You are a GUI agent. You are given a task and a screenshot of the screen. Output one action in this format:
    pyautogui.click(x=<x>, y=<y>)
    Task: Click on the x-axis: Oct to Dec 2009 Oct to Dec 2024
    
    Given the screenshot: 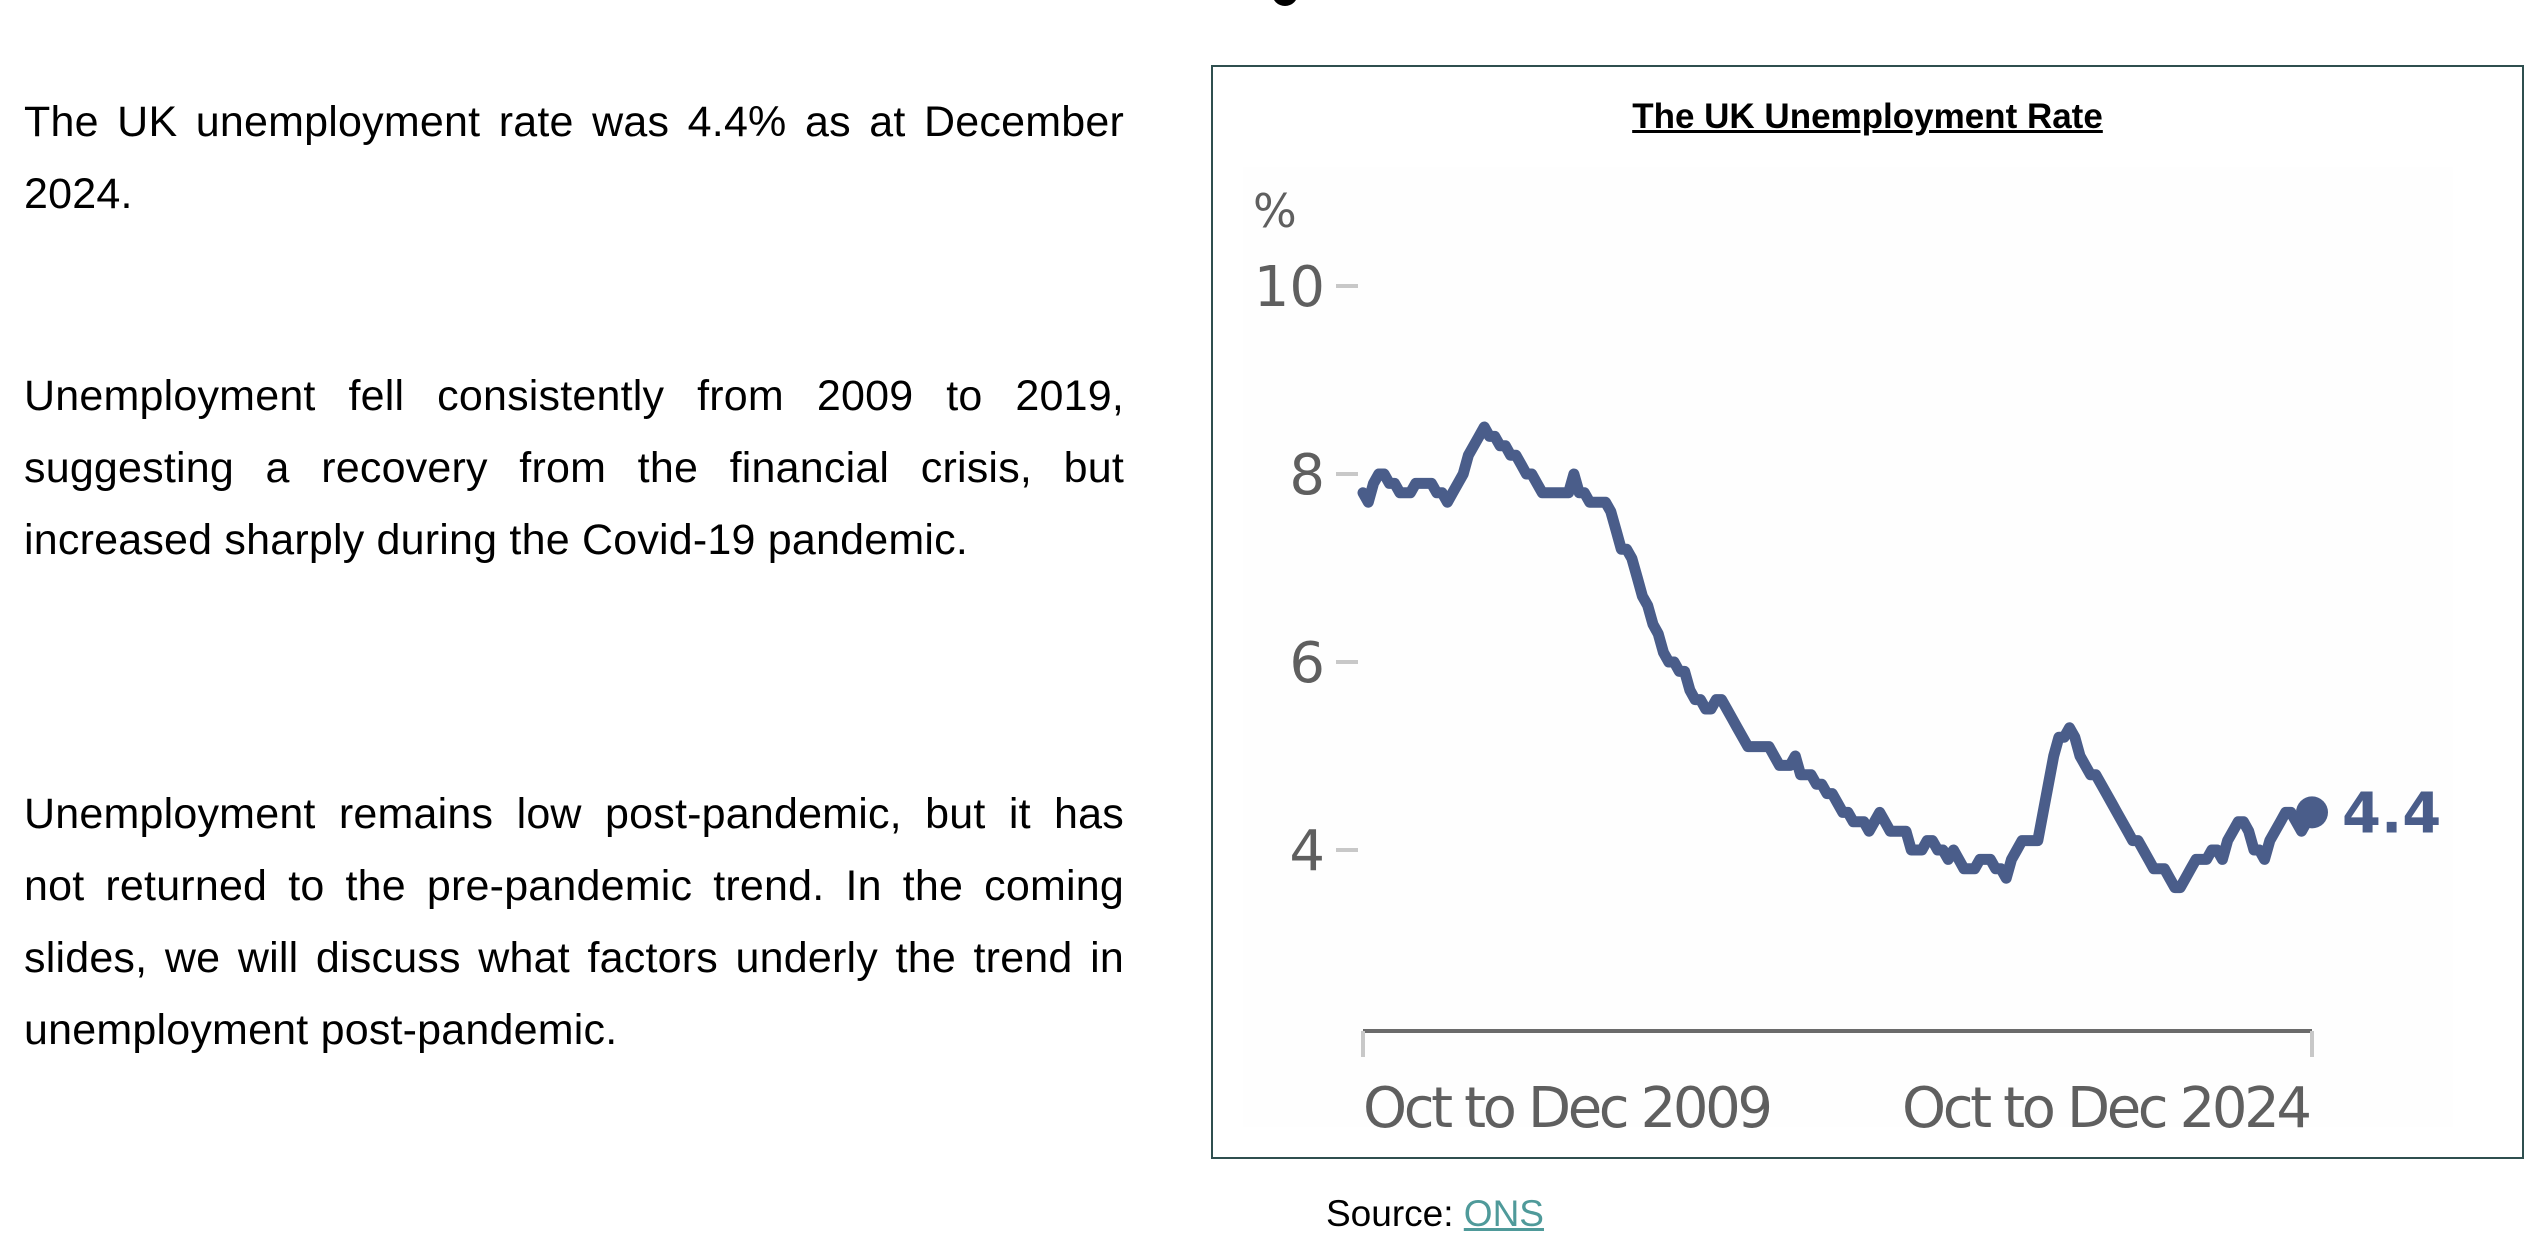 What is the action you would take?
    pyautogui.click(x=1837, y=1085)
    